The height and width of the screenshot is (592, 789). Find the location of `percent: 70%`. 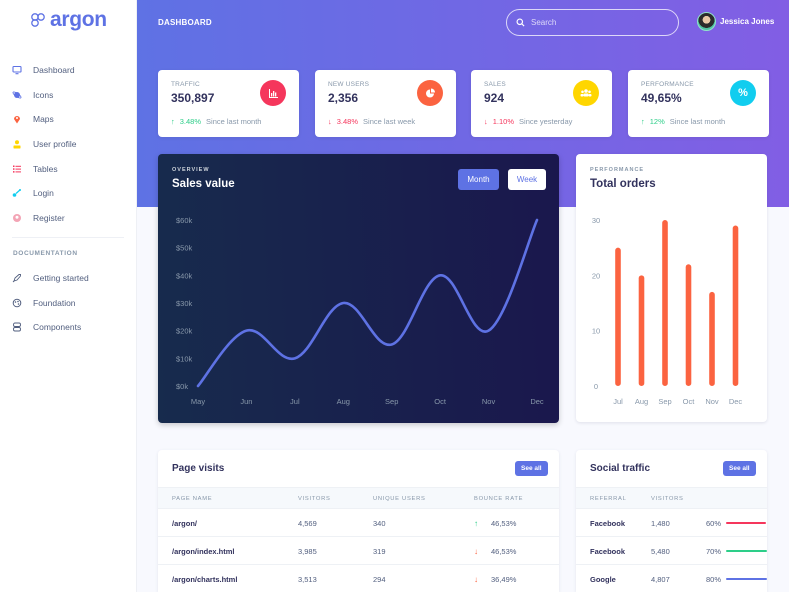

percent: 70% is located at coordinates (714, 551).